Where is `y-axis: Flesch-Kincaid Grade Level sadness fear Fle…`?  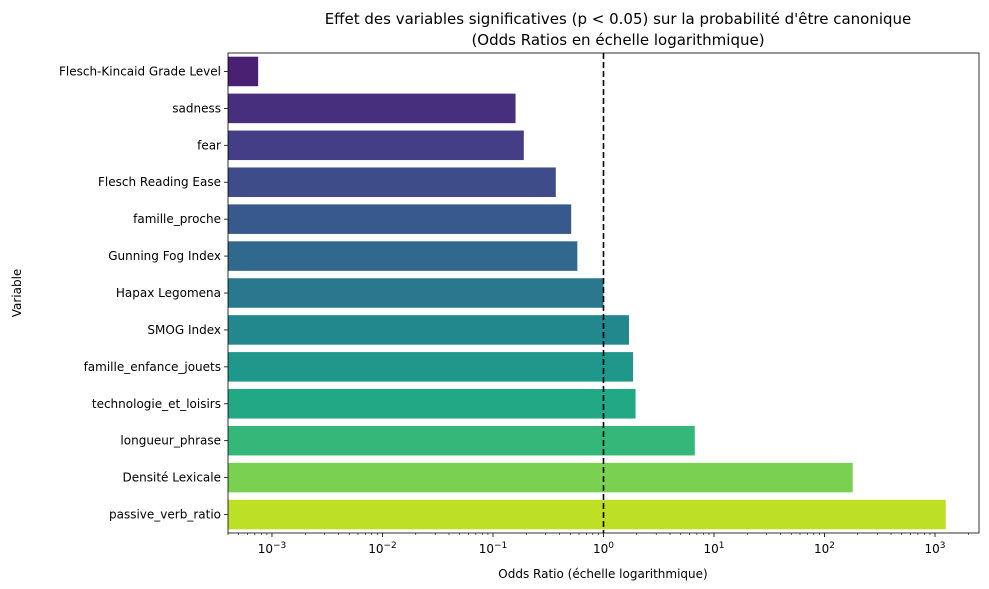 y-axis: Flesch-Kincaid Grade Level sadness fear Fle… is located at coordinates (143, 293).